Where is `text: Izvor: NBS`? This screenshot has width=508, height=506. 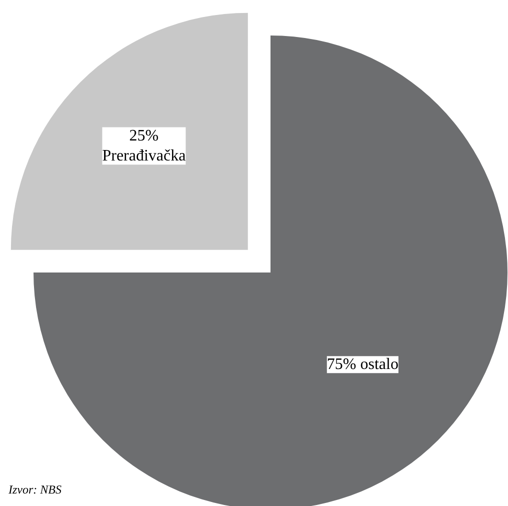 text: Izvor: NBS is located at coordinates (35, 489).